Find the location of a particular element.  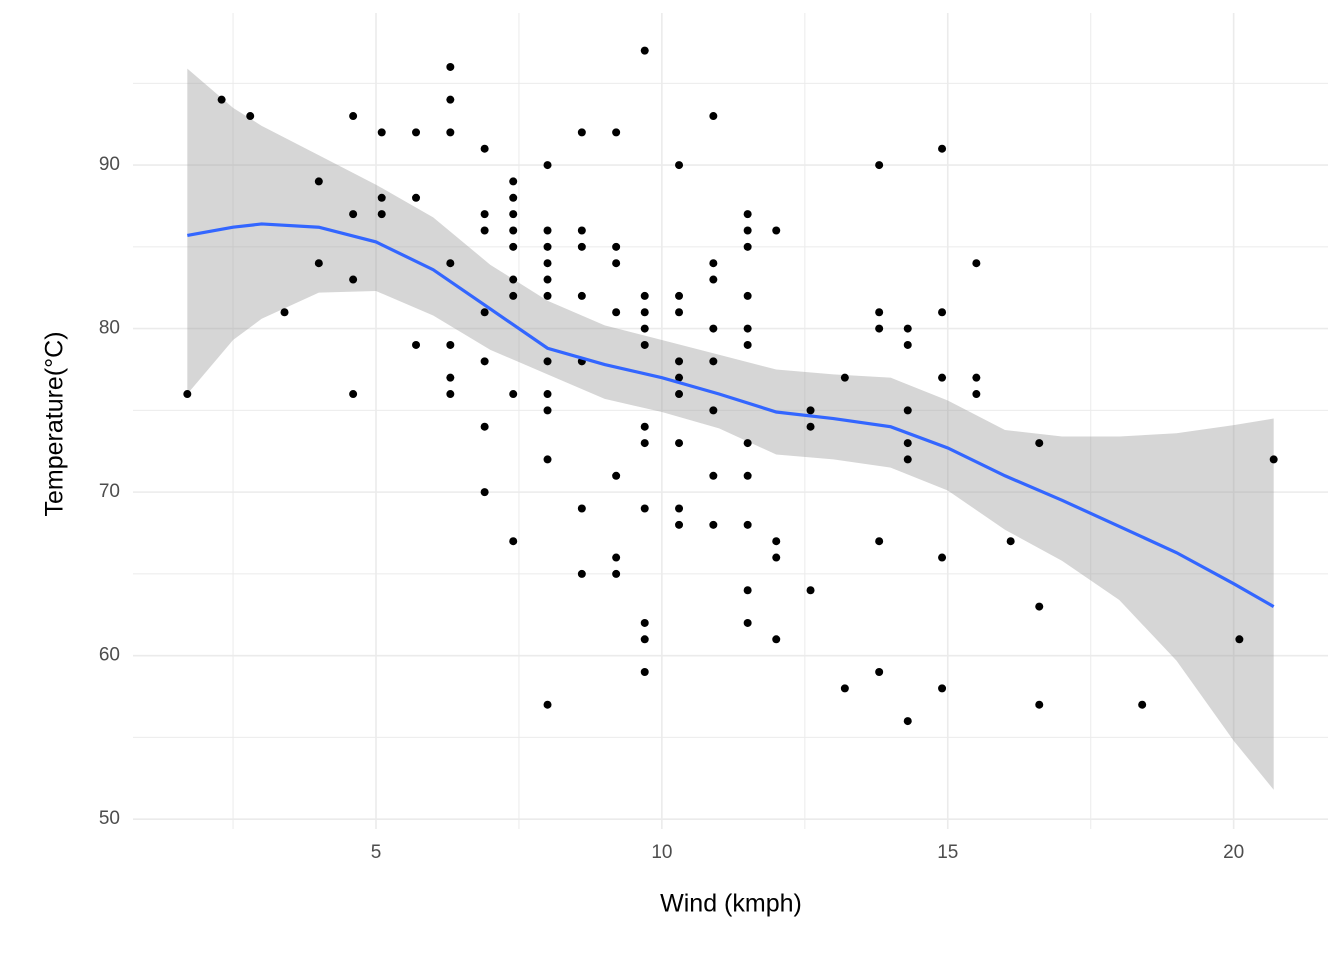

x-tick-label: 5 is located at coordinates (376, 852).